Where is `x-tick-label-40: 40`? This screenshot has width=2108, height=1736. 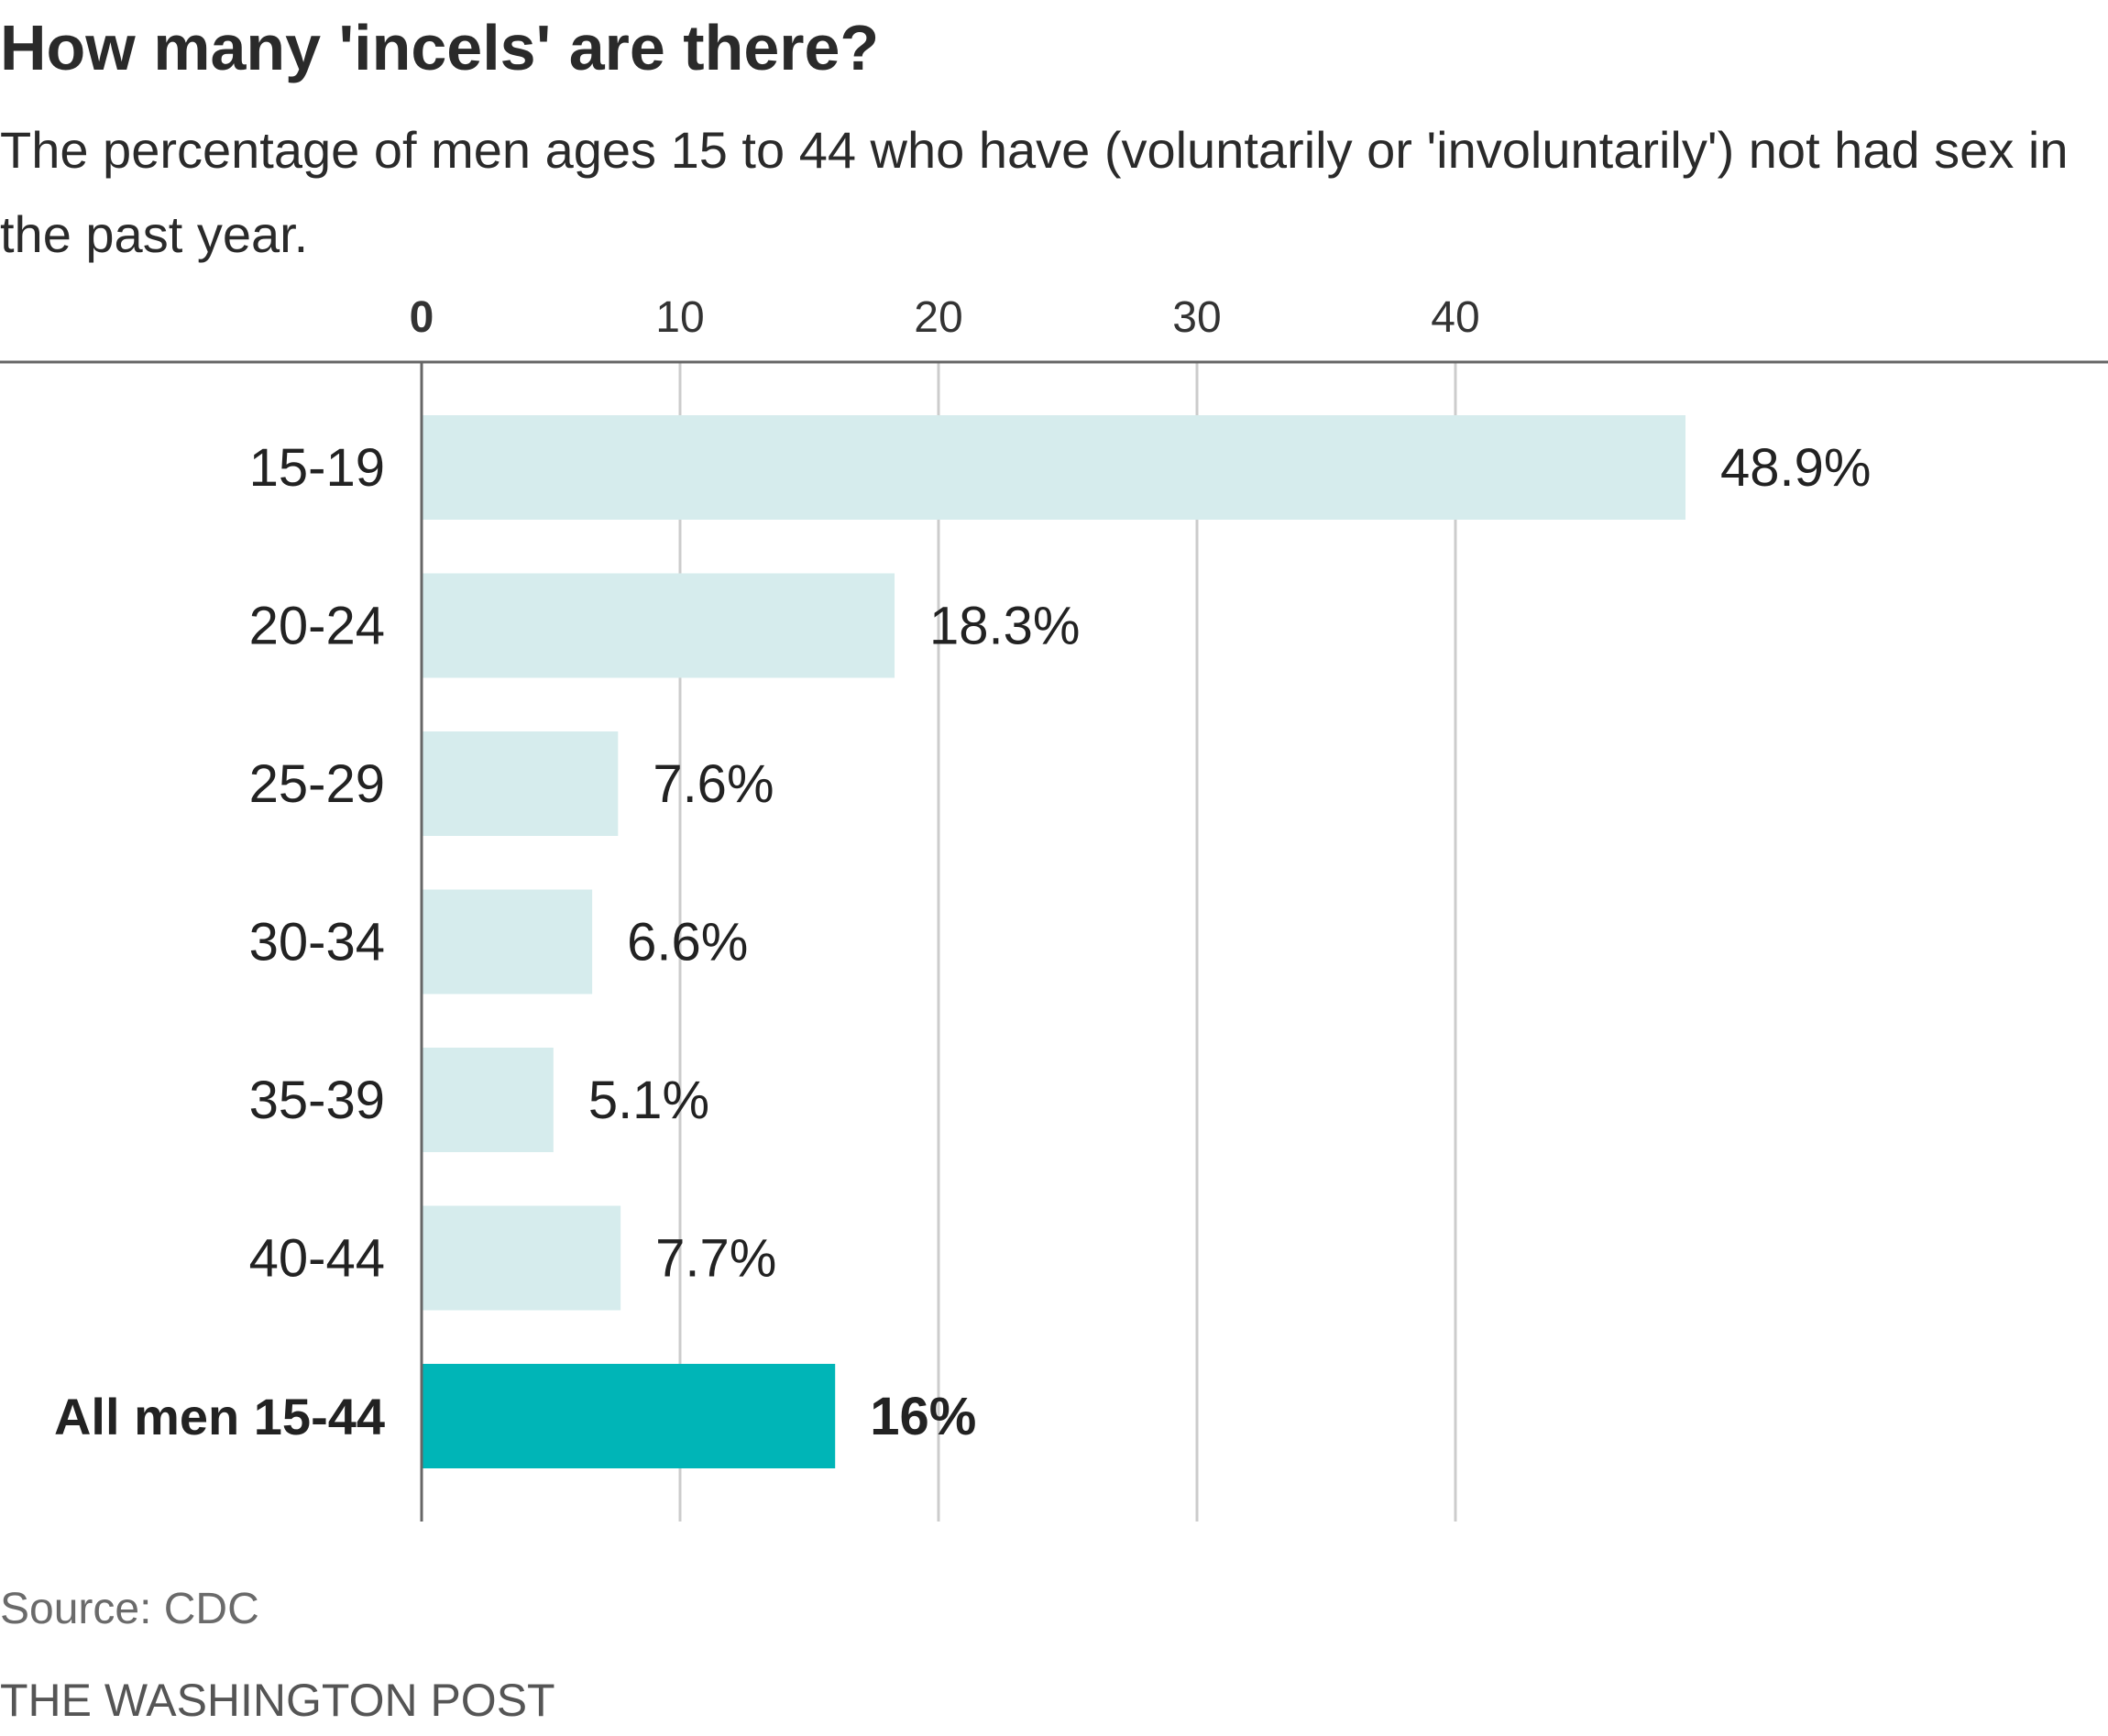 x-tick-label-40: 40 is located at coordinates (1455, 318).